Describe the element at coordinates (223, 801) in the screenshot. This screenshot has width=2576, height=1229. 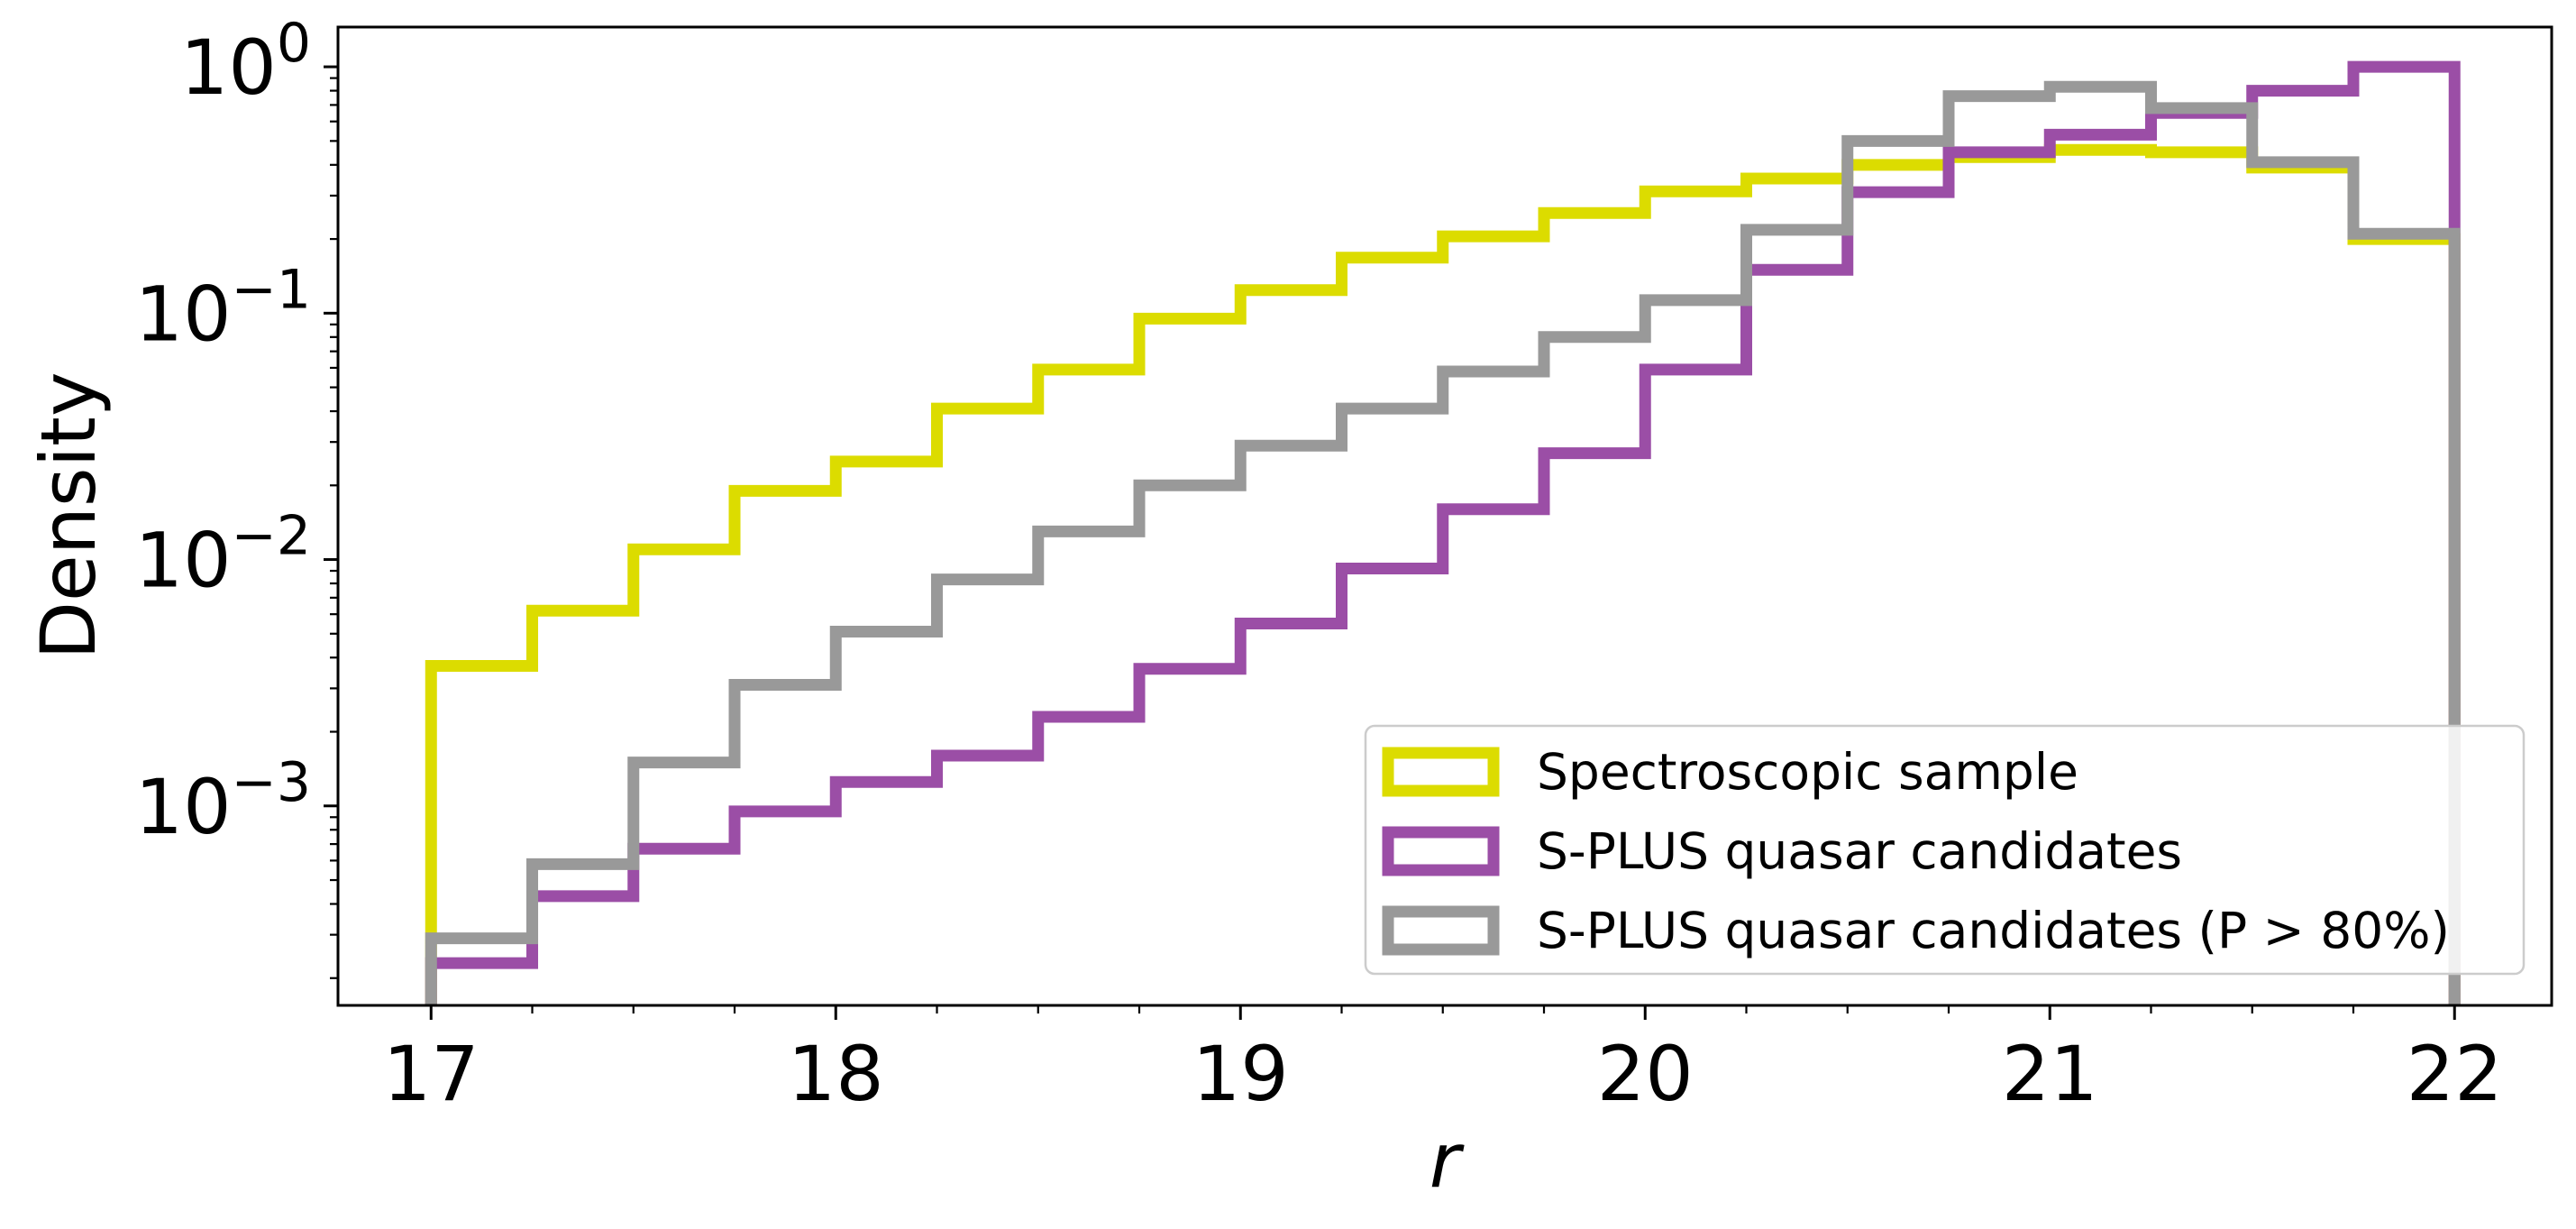
I see `y-tick-label: 10⁻³` at that location.